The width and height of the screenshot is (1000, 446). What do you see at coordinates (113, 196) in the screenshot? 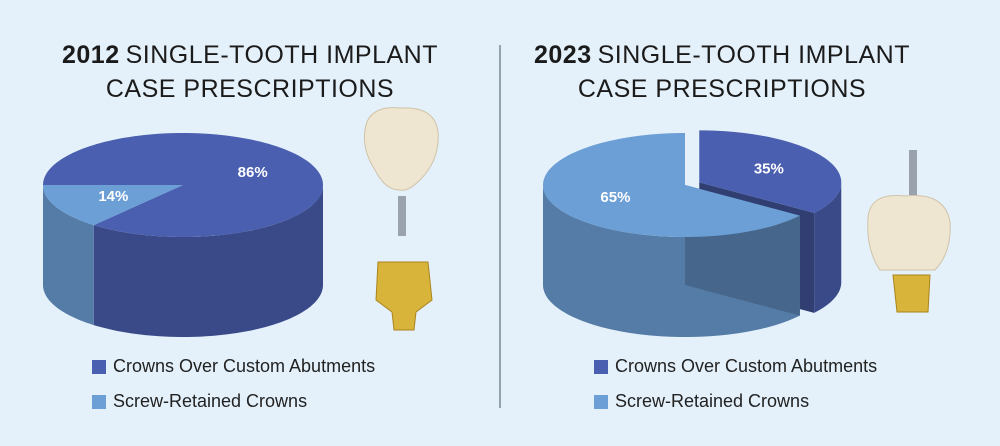
I see `data-label: 14%` at bounding box center [113, 196].